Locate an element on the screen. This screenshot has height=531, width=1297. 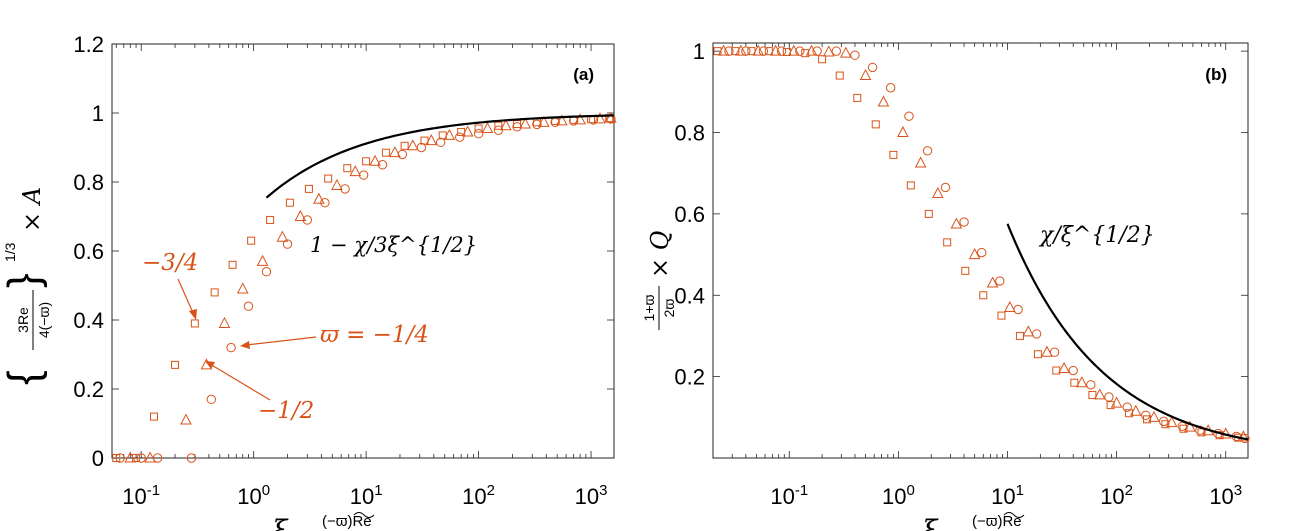
x-tick-label: 10¹ is located at coordinates (366, 495).